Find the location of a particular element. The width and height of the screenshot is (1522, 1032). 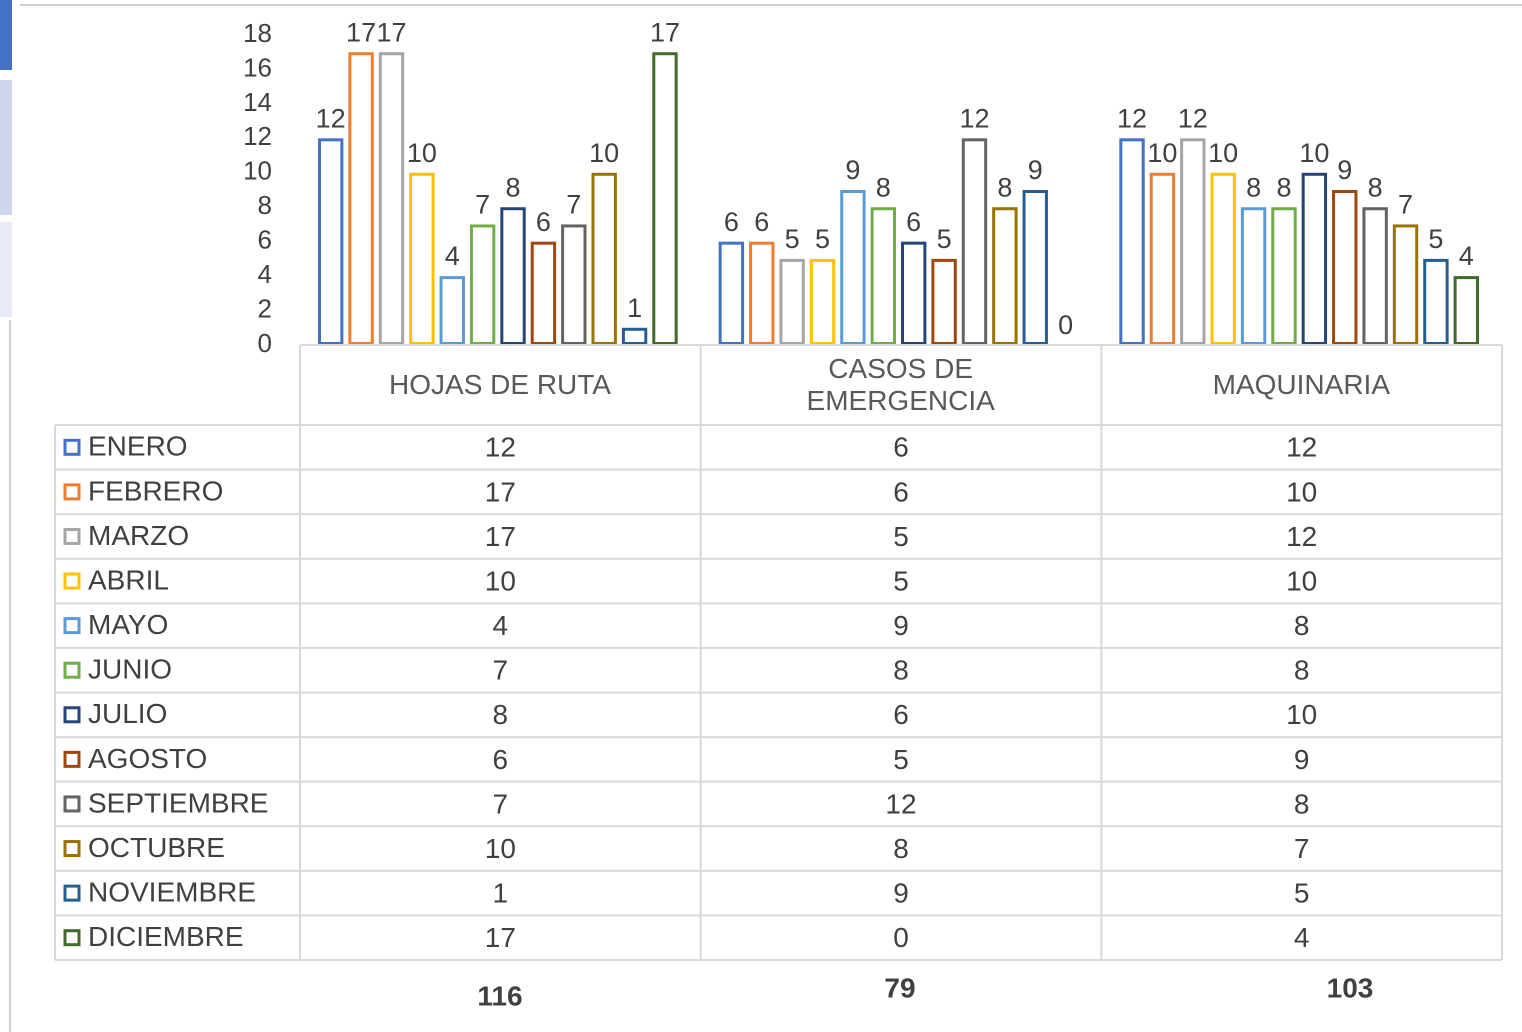

legend-label: SEPTIEMBRE is located at coordinates (178, 802).